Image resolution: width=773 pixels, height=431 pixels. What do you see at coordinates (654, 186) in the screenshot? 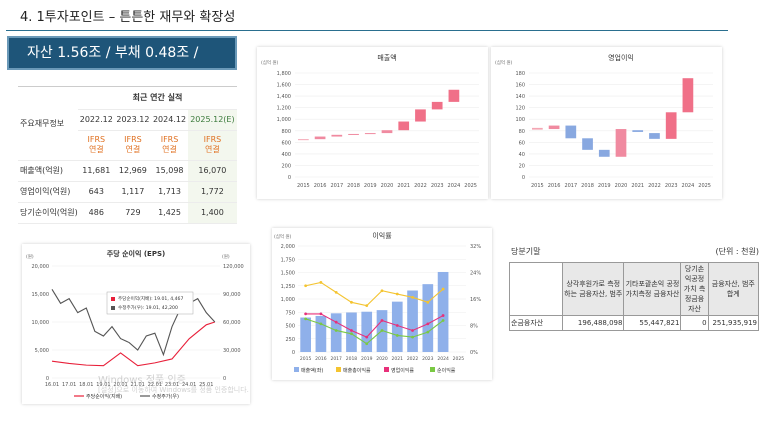
I see `x-tick-label: 2022` at bounding box center [654, 186].